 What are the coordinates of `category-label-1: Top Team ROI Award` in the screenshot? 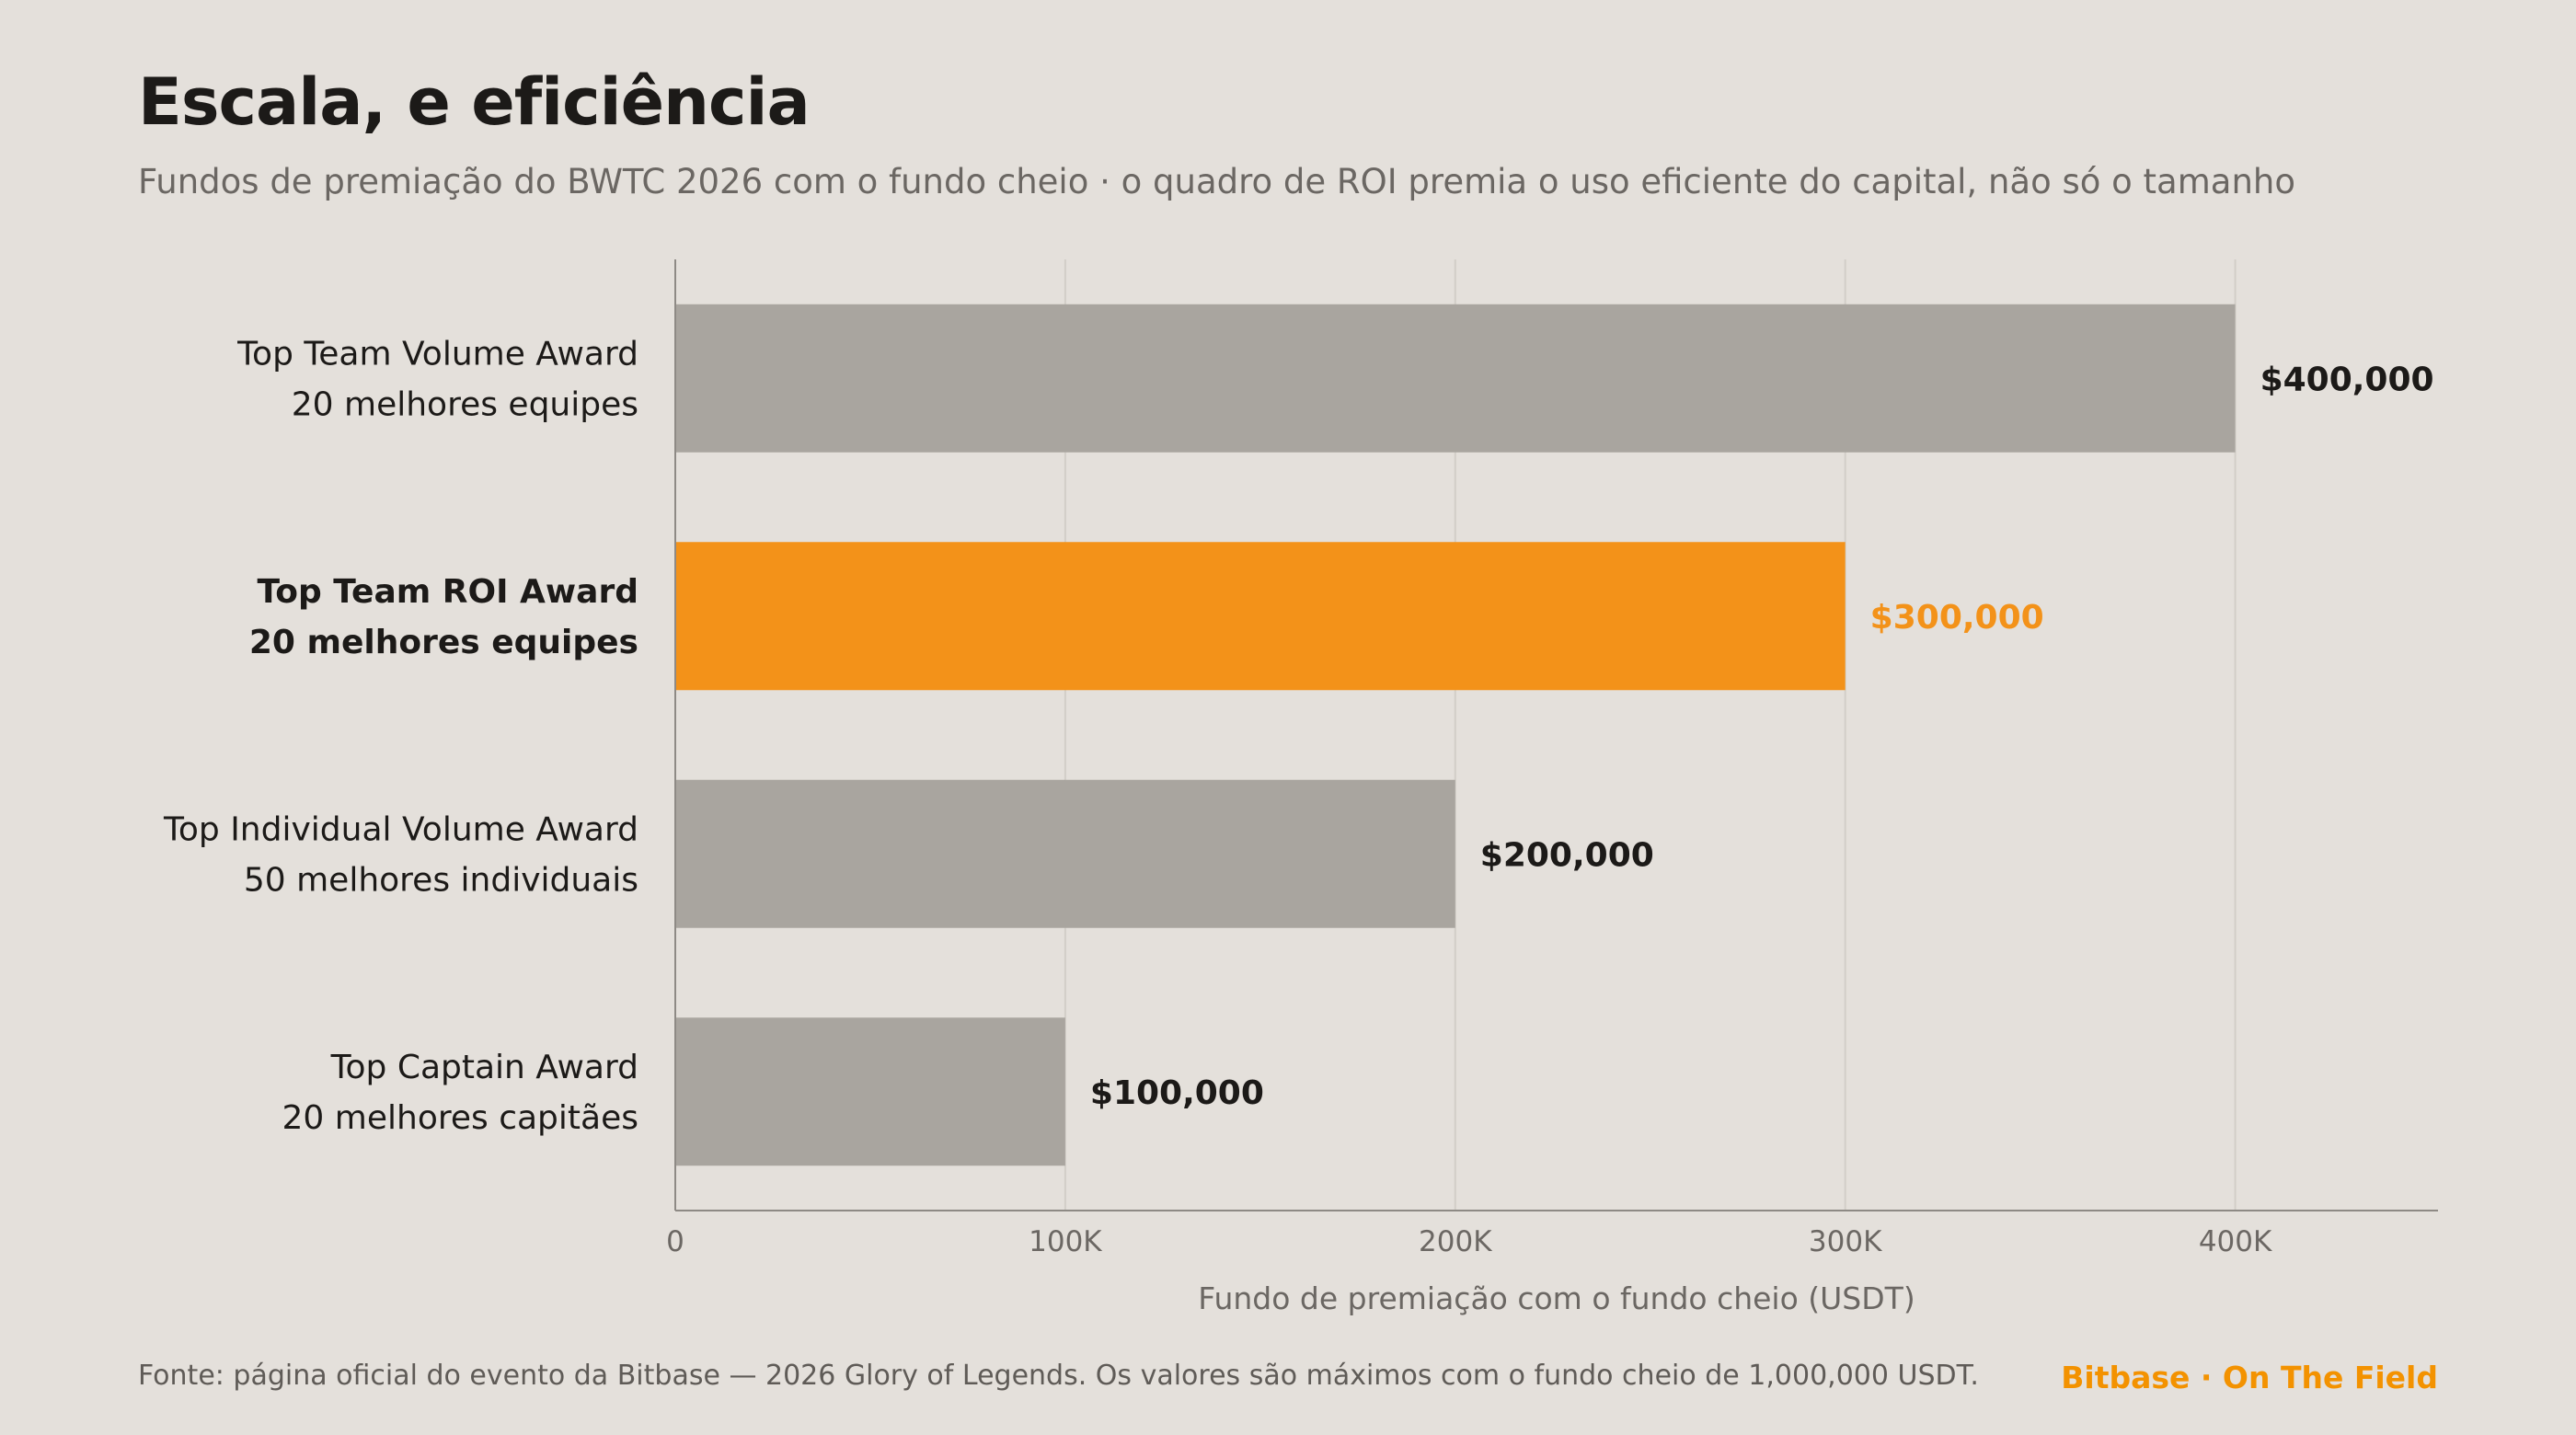 It's located at (447, 592).